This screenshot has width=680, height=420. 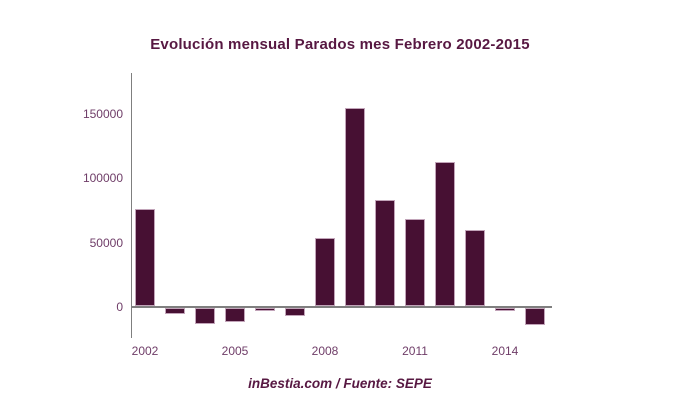 I want to click on bar-2009, so click(x=355, y=207).